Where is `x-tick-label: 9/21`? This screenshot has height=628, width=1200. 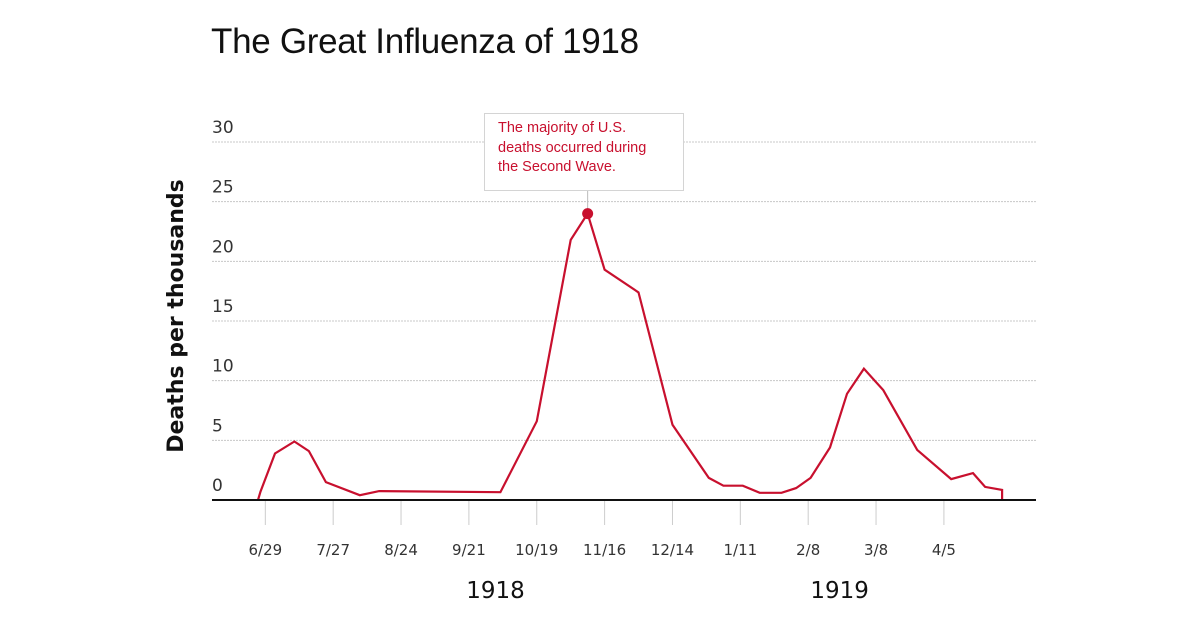
x-tick-label: 9/21 is located at coordinates (469, 550).